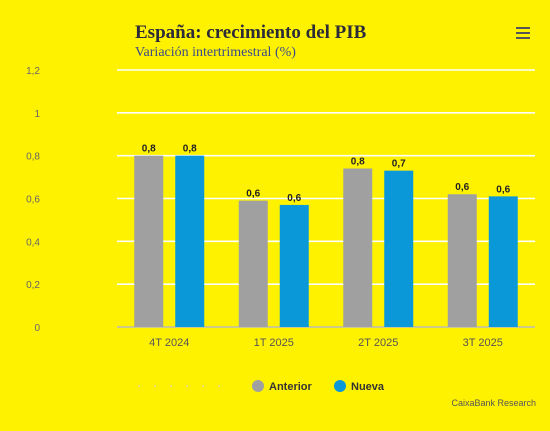  Describe the element at coordinates (33, 157) in the screenshot. I see `y-tick-label: 0,8` at that location.